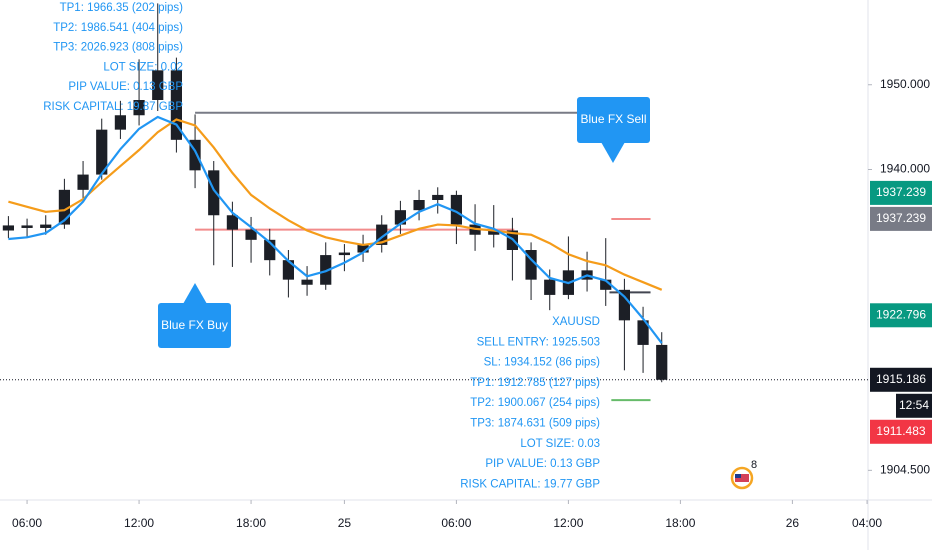 The width and height of the screenshot is (932, 550). I want to click on annotation-line: TP3: 1874.631 (509 pips), so click(535, 424).